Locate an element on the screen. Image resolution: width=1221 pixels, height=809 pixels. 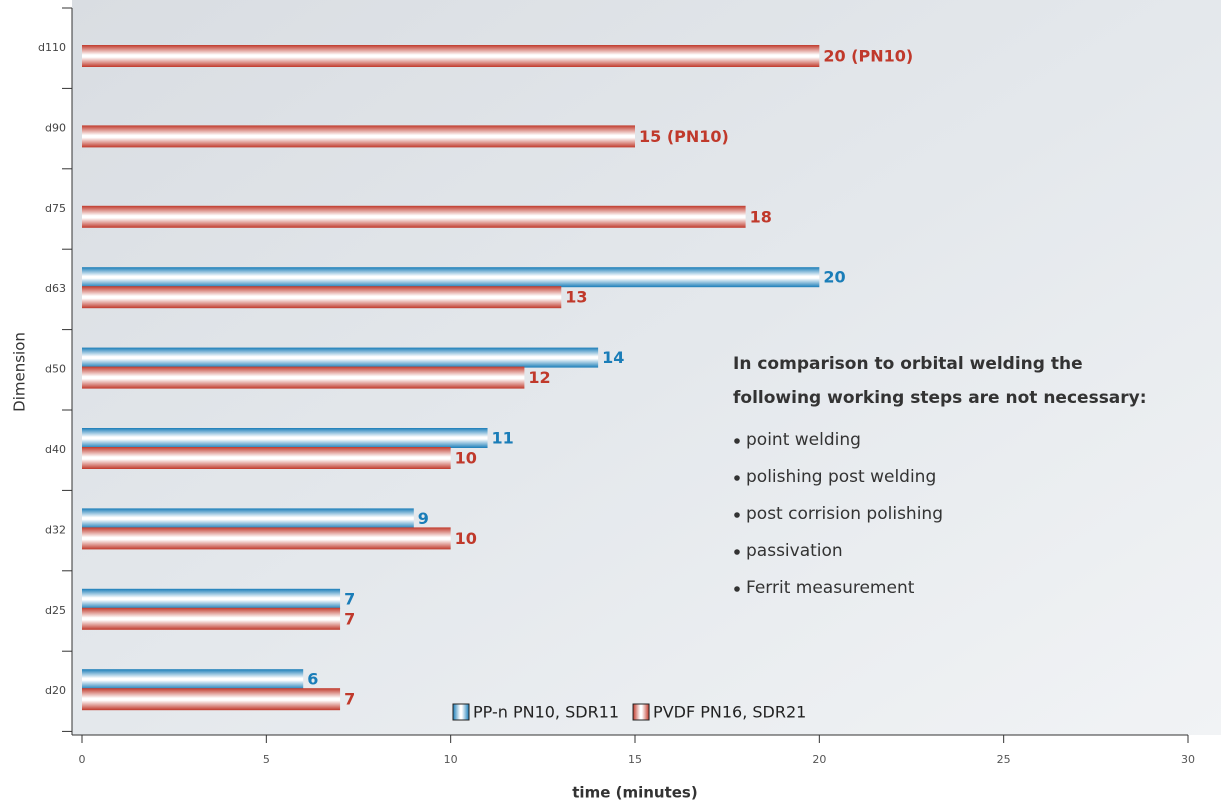
y-tick-label: d75 is located at coordinates (55, 208).